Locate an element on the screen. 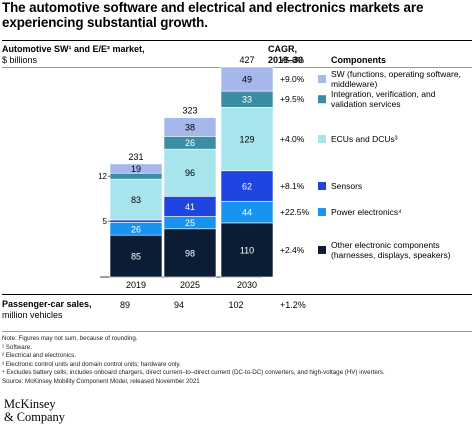  segment-label-2025-sw-functions-operating-software-middleware: 38 is located at coordinates (190, 128).